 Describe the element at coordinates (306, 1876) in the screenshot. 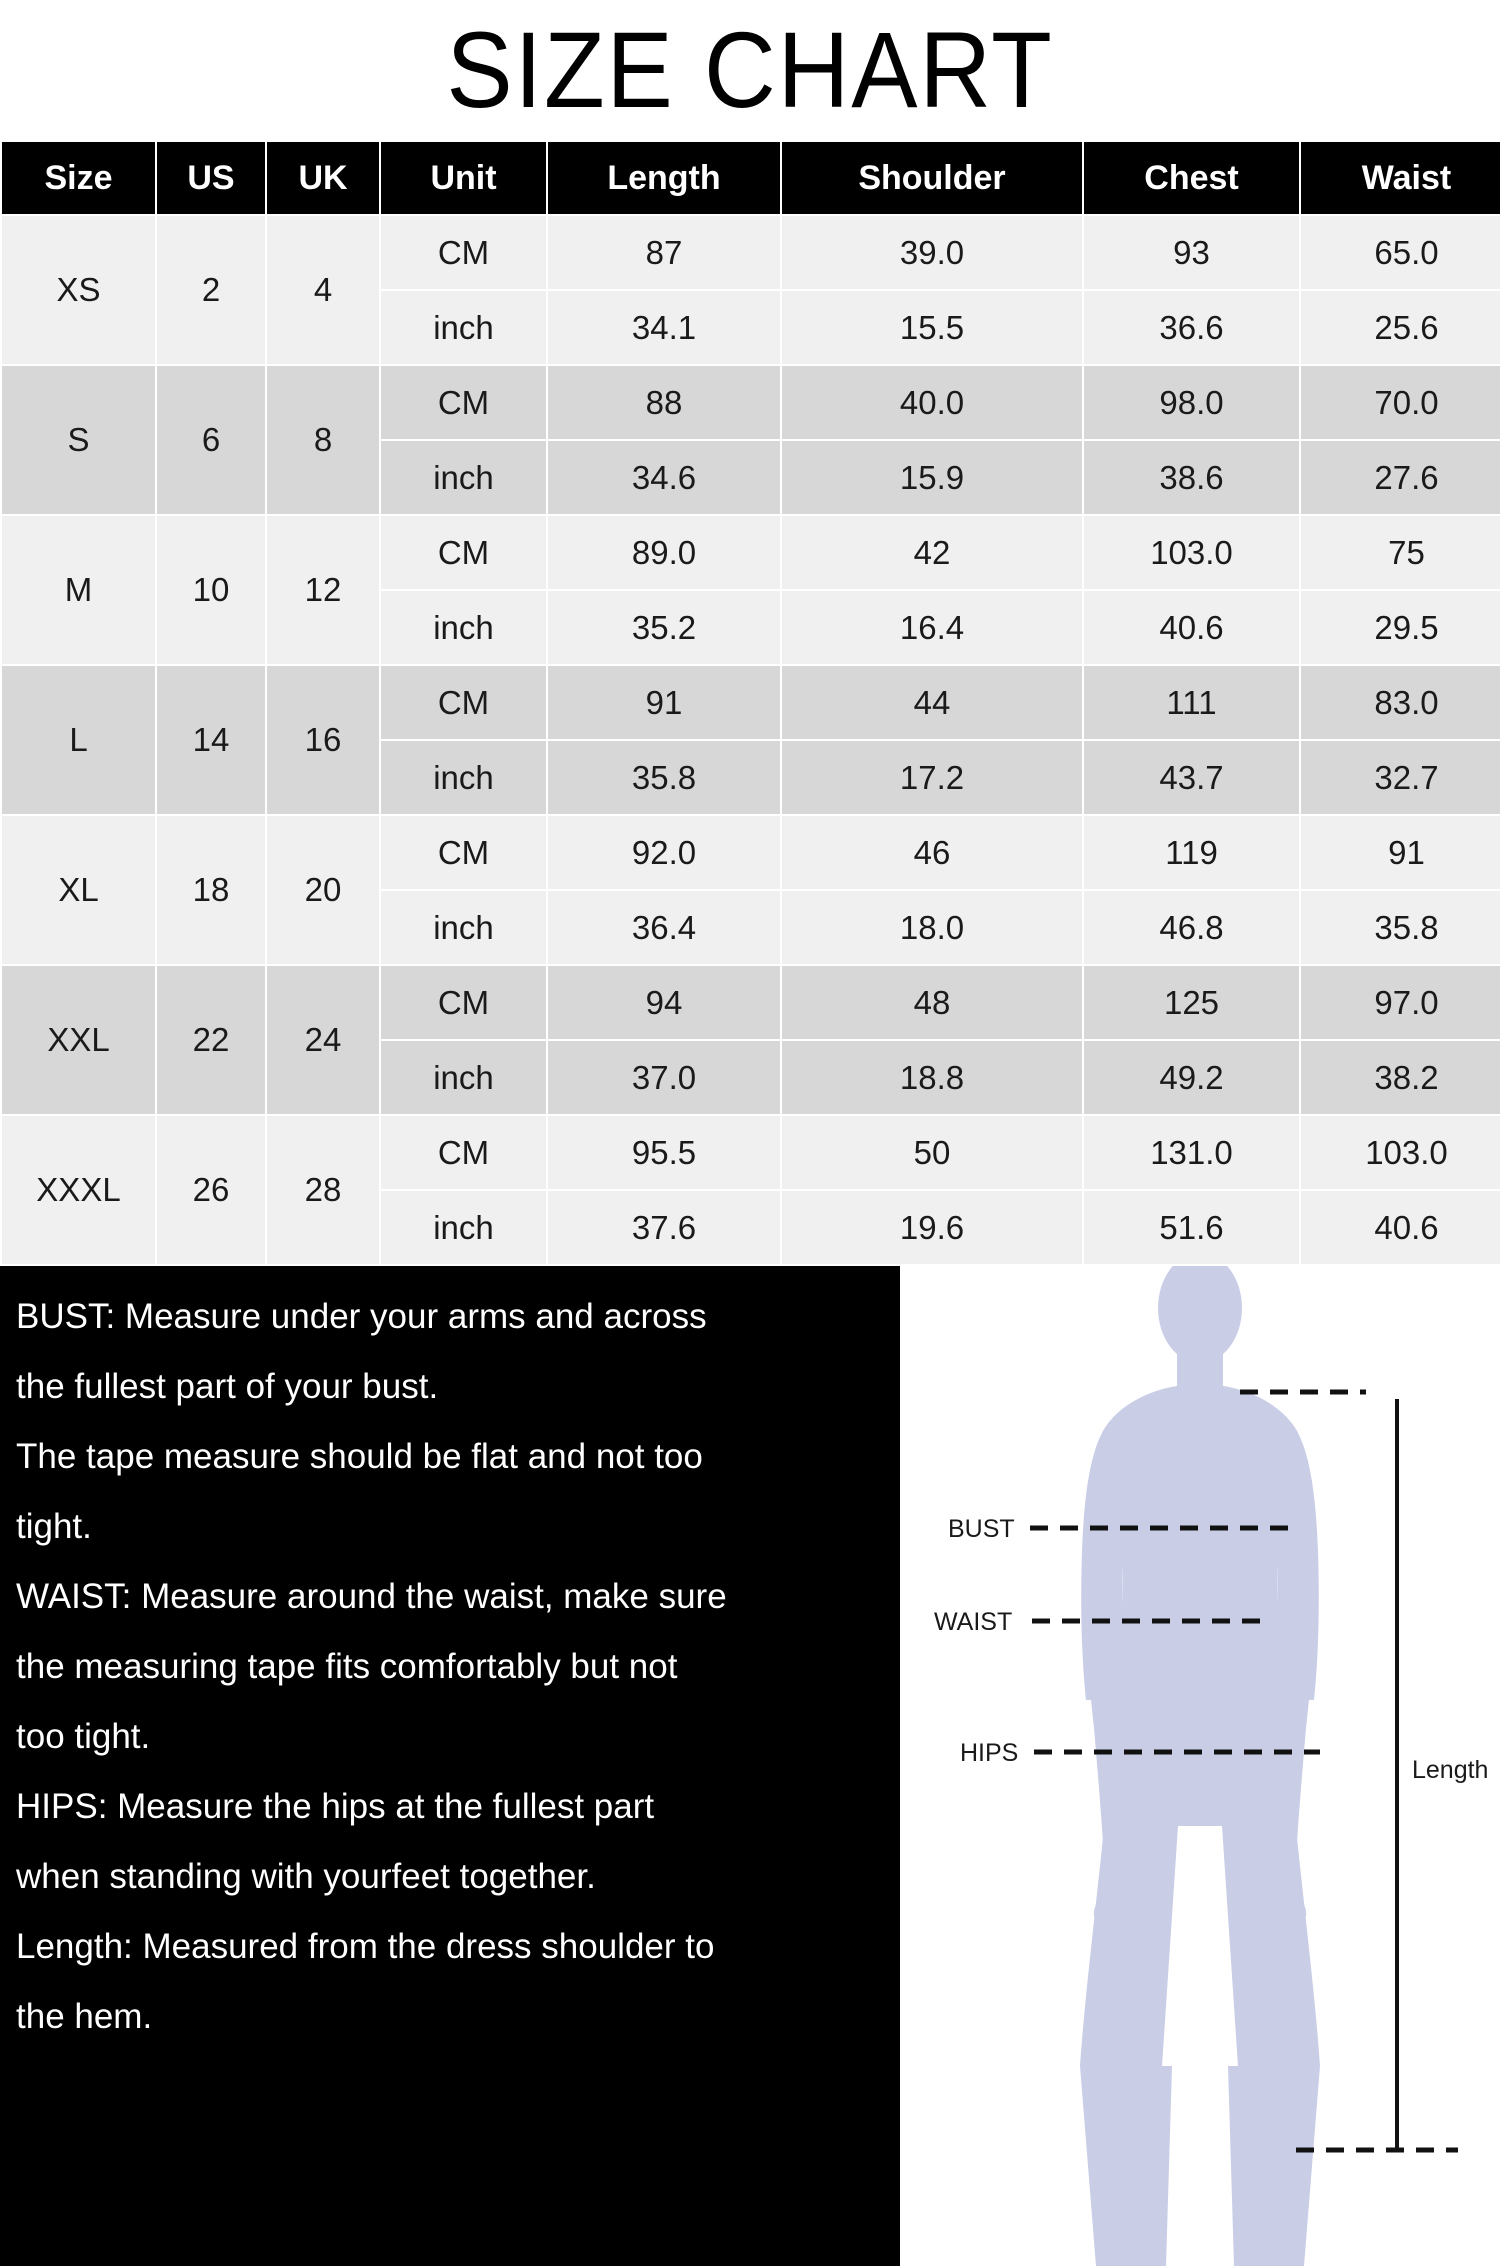

I see `instruction-line: when standing with yourfeet together.` at that location.